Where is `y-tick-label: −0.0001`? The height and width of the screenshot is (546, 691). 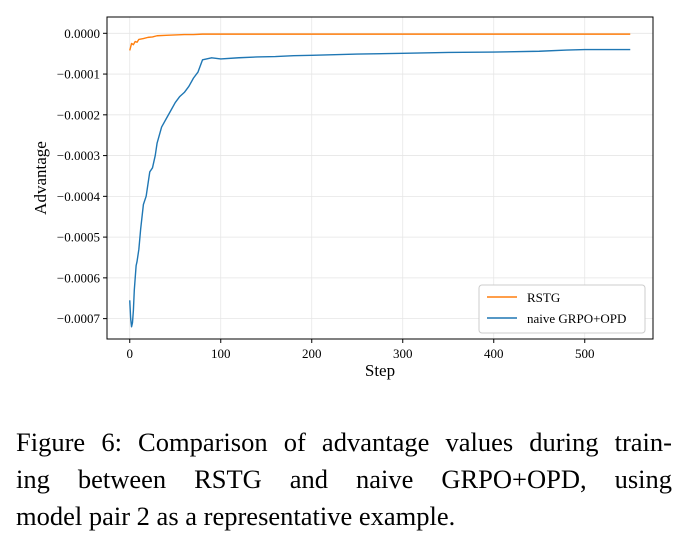 y-tick-label: −0.0001 is located at coordinates (78, 74).